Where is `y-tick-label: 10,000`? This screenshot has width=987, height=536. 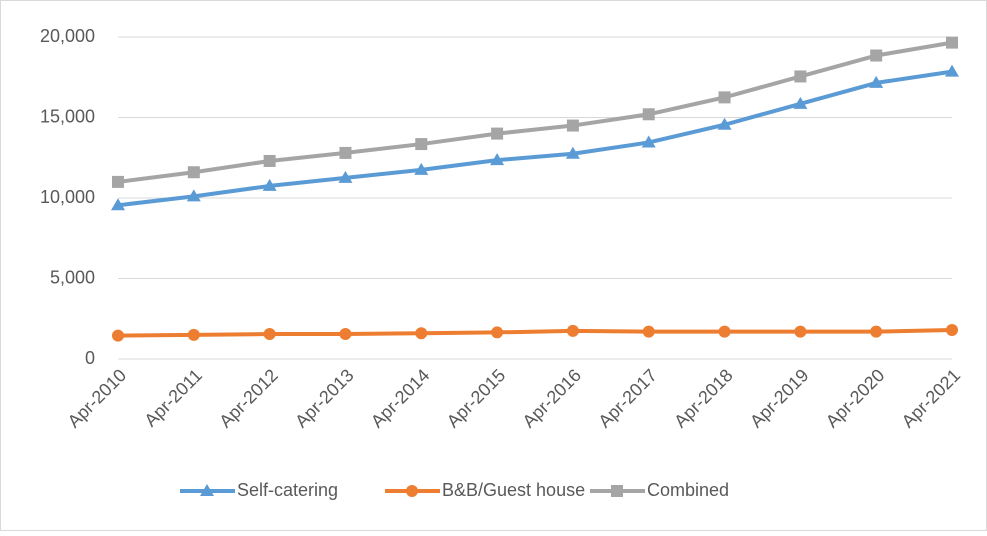
y-tick-label: 10,000 is located at coordinates (67, 197).